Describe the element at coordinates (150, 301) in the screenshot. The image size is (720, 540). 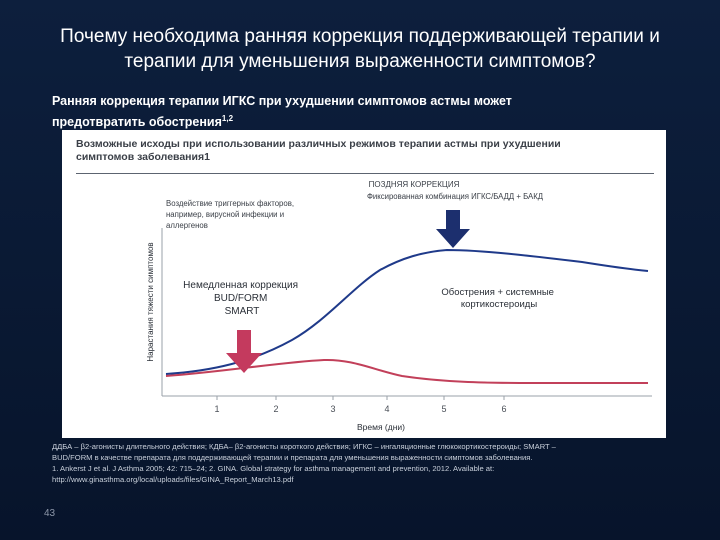
I see `y-axis-label: Нарастания тяжести симптомов` at that location.